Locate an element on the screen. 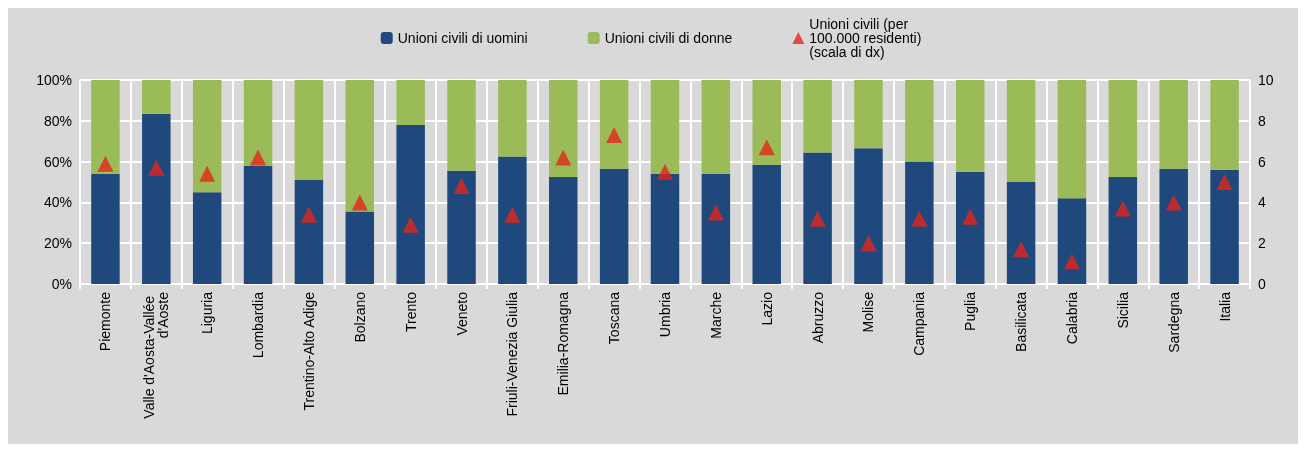 The width and height of the screenshot is (1306, 452). x-tick-label: Veneto is located at coordinates (461, 313).